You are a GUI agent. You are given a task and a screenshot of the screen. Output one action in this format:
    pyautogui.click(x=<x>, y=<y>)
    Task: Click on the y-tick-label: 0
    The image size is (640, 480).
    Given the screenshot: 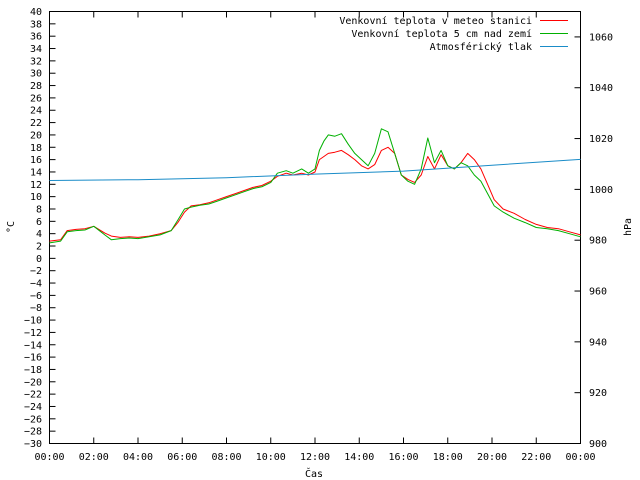 What is the action you would take?
    pyautogui.click(x=39, y=259)
    